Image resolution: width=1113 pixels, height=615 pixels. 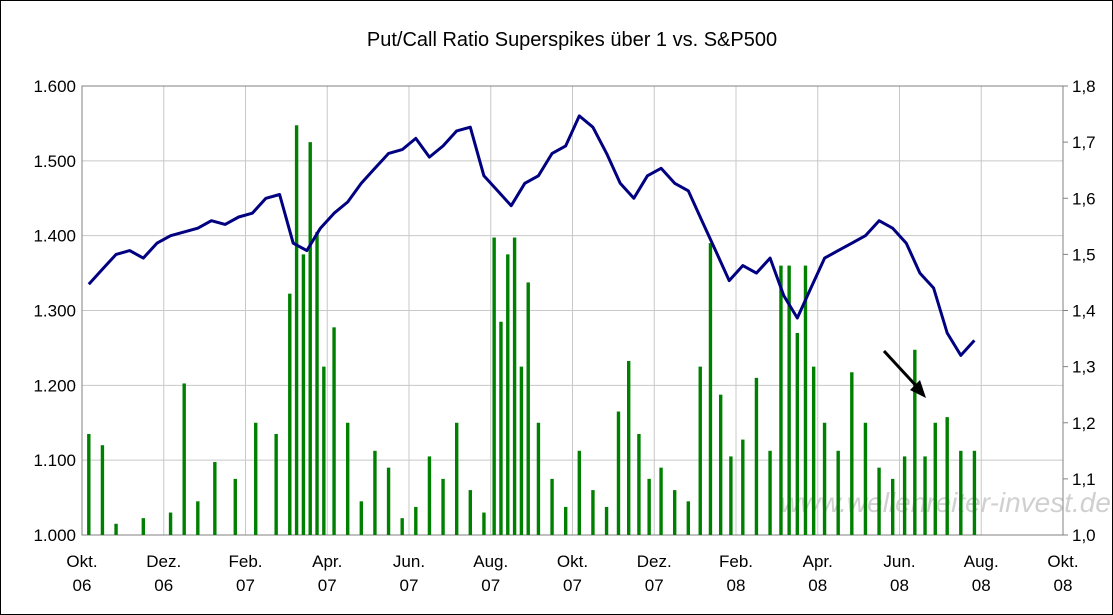 What do you see at coordinates (54, 460) in the screenshot?
I see `y-tick-label: 1.100` at bounding box center [54, 460].